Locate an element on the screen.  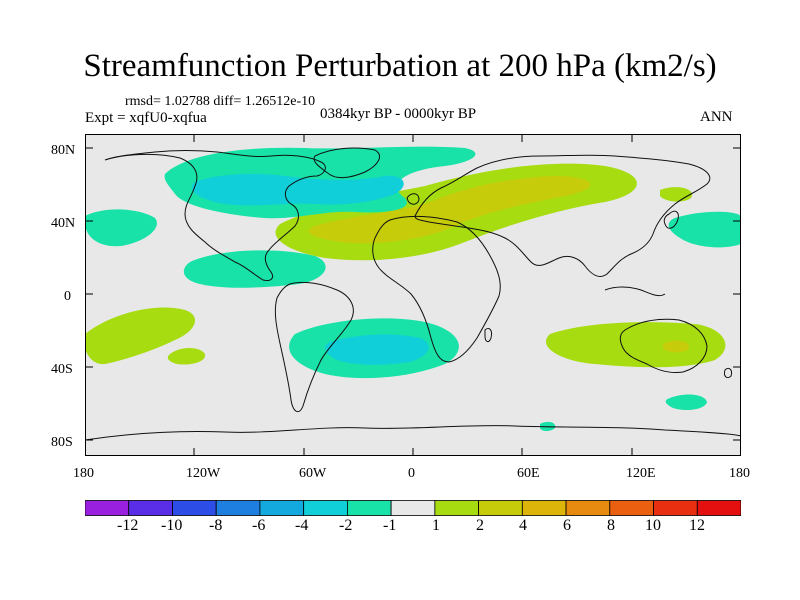
colorbar-label: -6 is located at coordinates (259, 525).